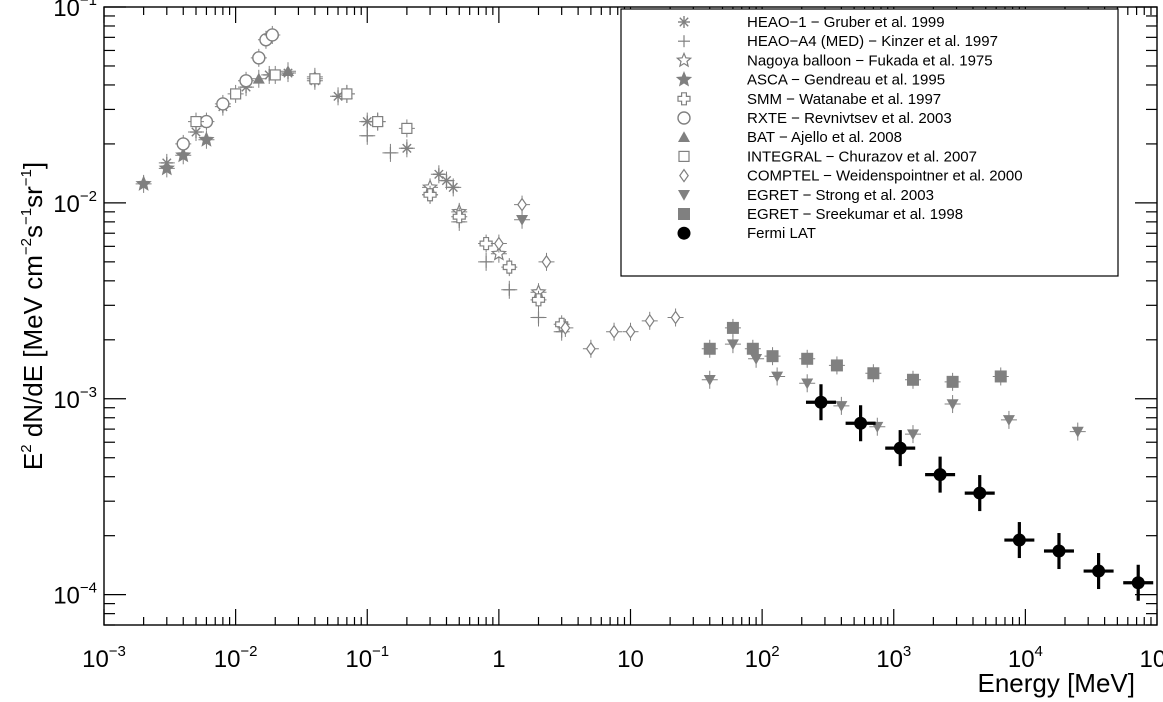 The height and width of the screenshot is (702, 1163). I want to click on legend-label: HEAO−1 − Gruber et al. 1999, so click(846, 22).